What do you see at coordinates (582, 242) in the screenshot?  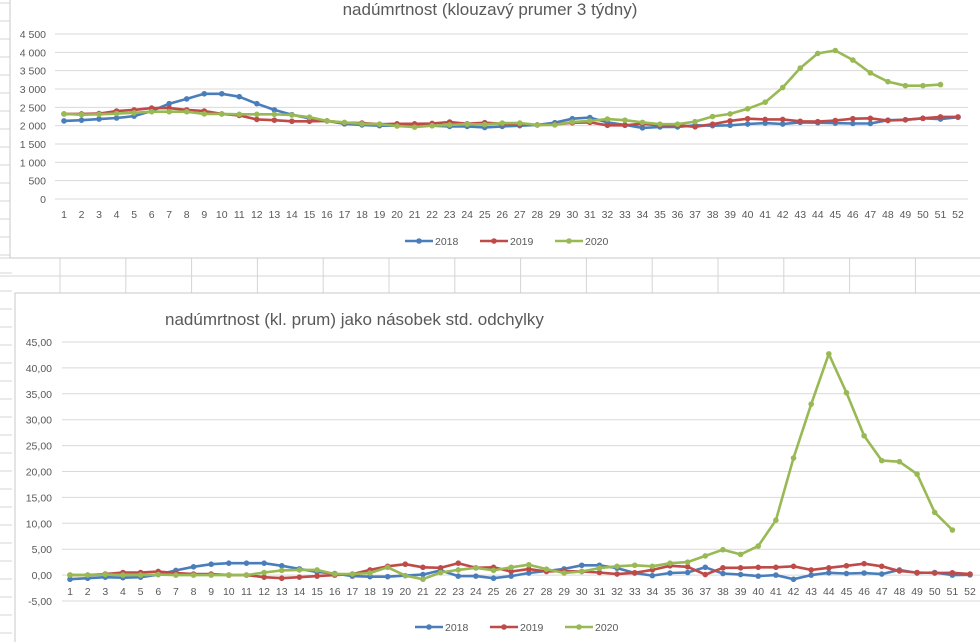 I see `legend-item-2020: 2020` at bounding box center [582, 242].